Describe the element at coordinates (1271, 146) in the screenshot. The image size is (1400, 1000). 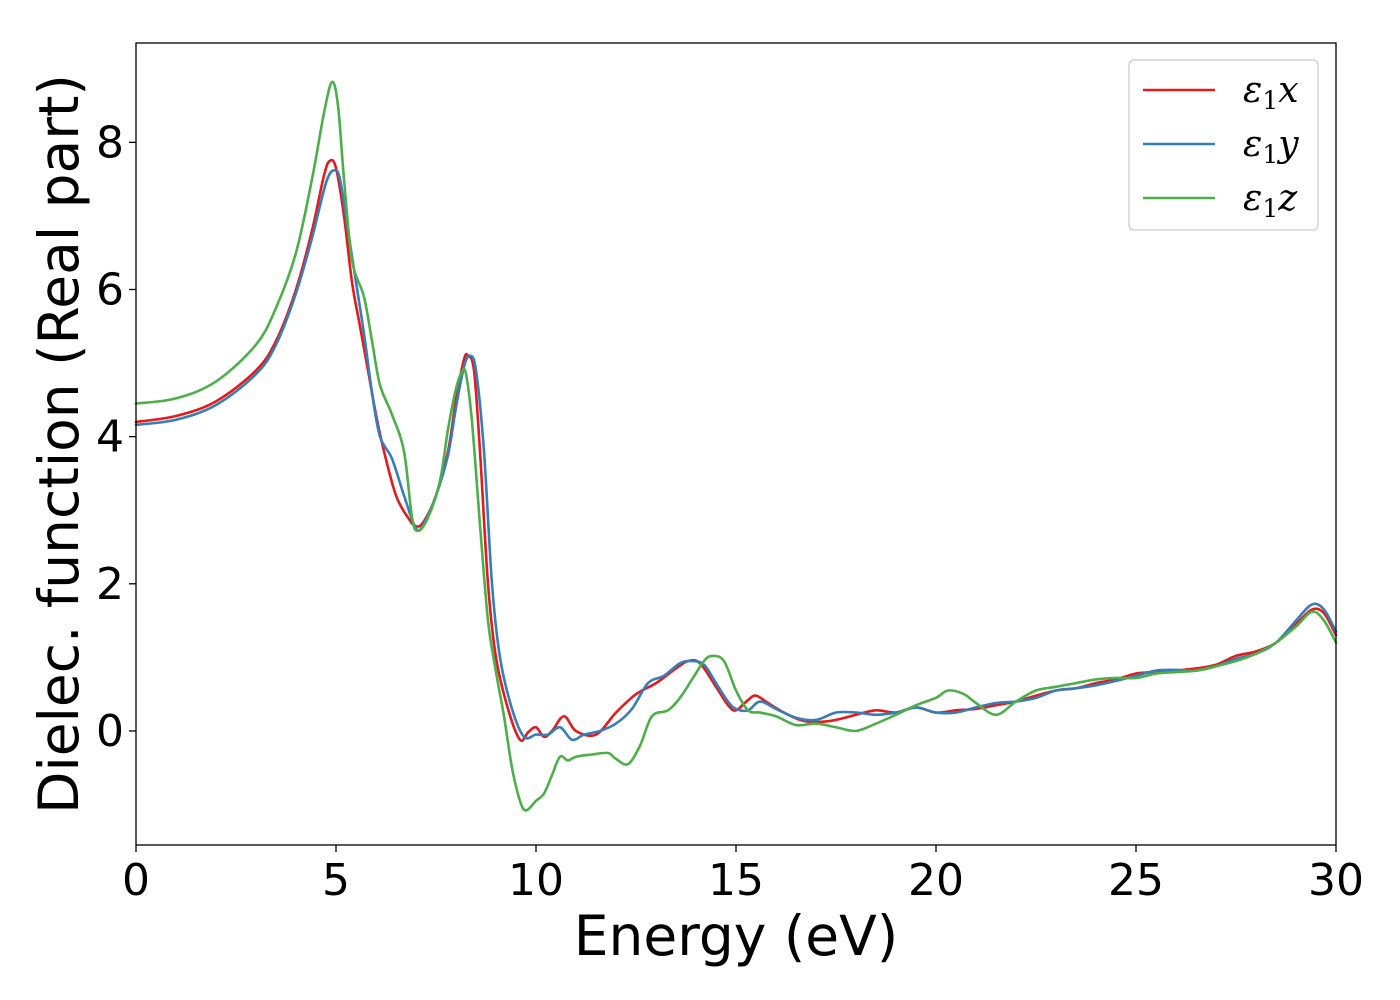
I see `legend-label-y: ε1y` at that location.